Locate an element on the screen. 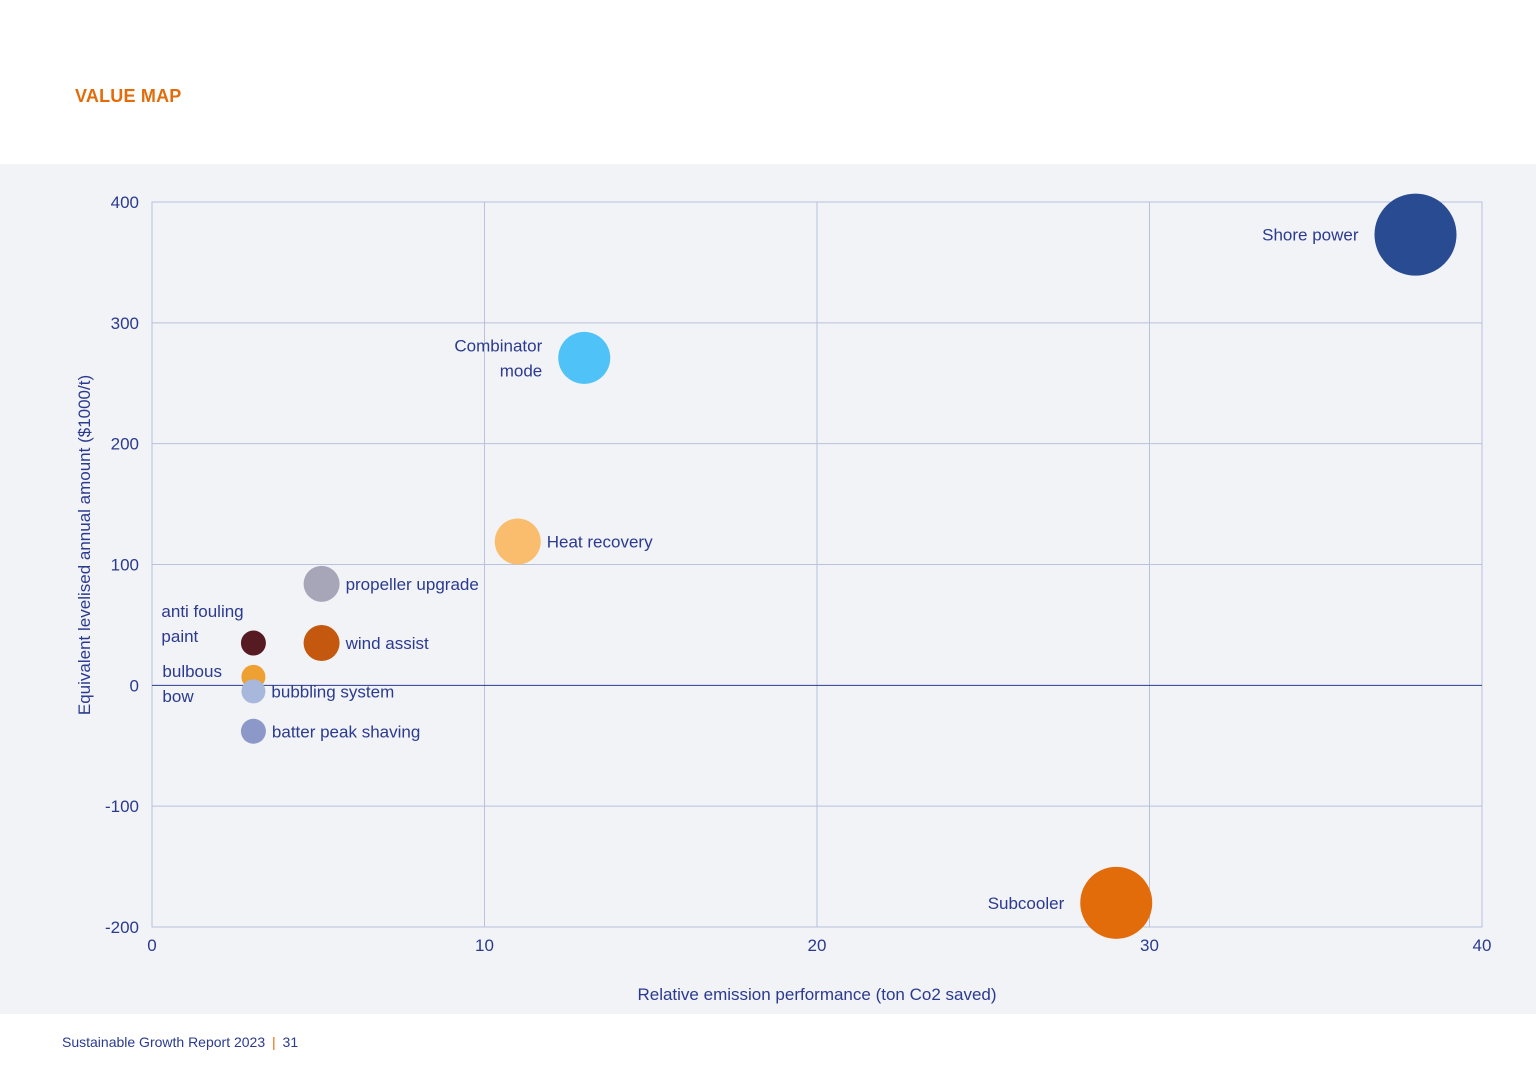 This screenshot has width=1536, height=1086. label-heat-recovery: Heat recovery is located at coordinates (600, 542).